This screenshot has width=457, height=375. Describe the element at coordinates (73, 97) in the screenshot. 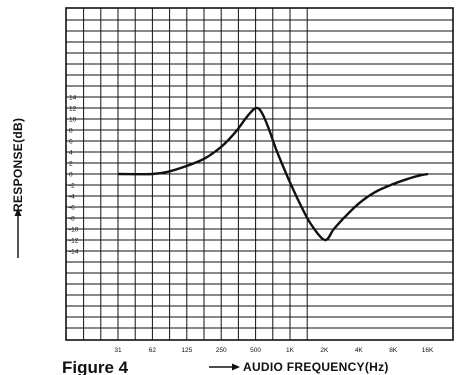

I see `y-tick-label: 14` at that location.